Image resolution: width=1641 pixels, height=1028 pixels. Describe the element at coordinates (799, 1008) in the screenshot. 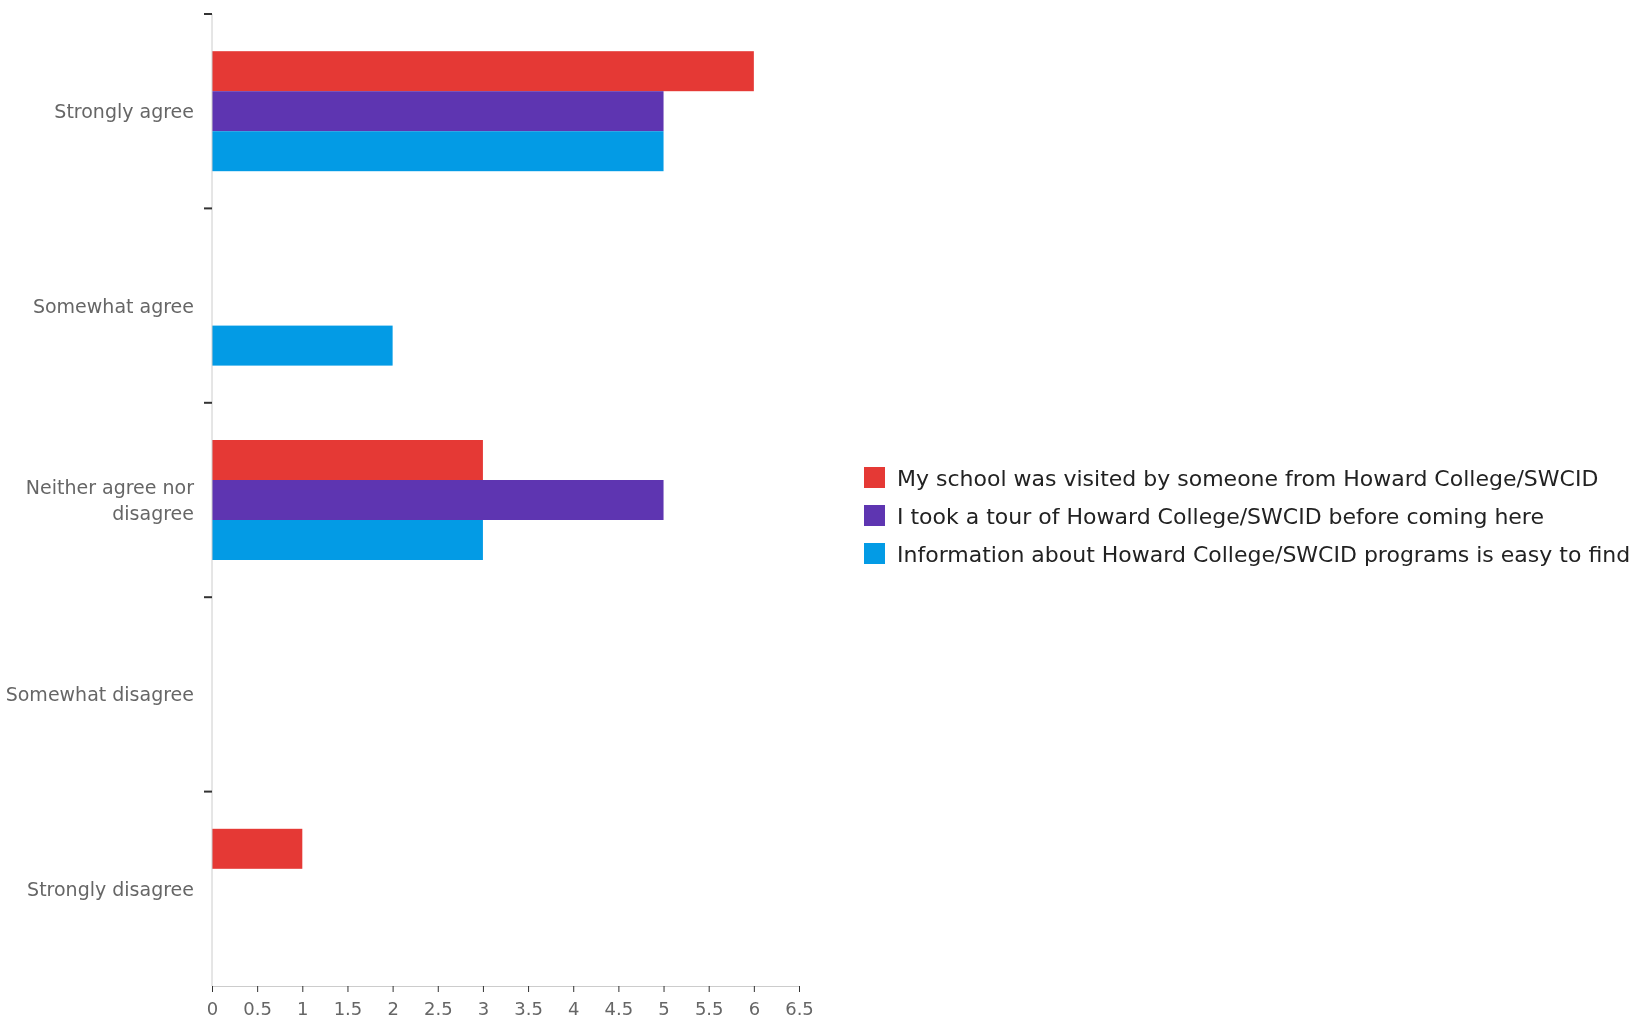

I see `x-tick-label: 6.5` at that location.